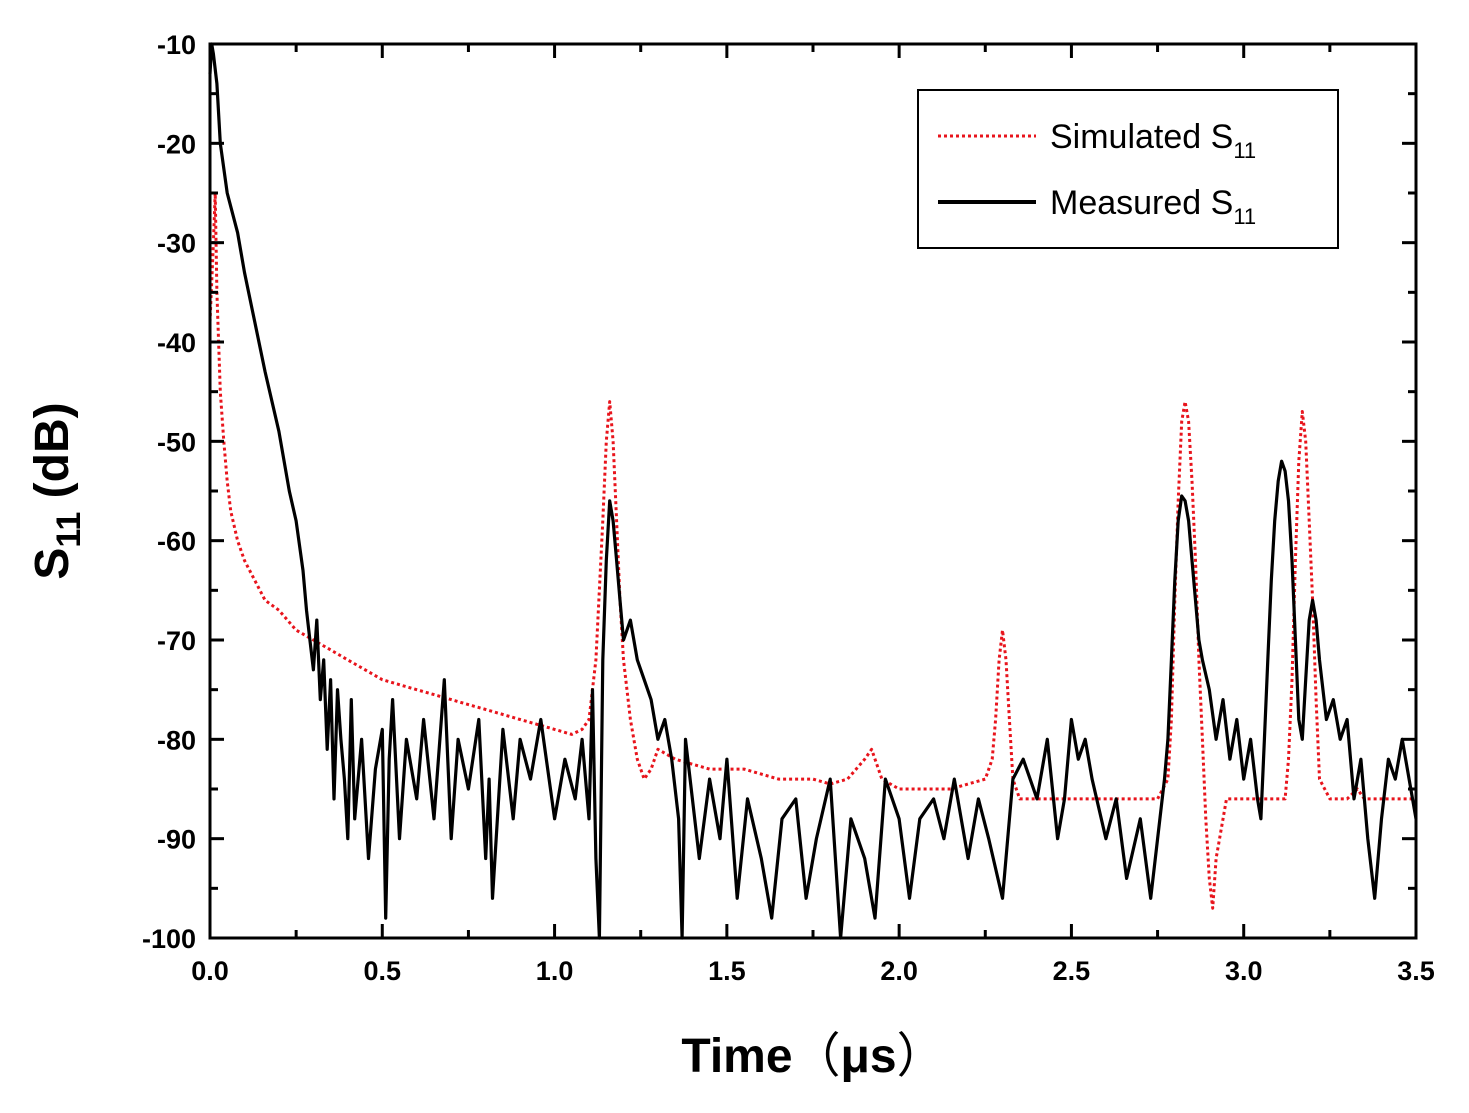 This screenshot has width=1469, height=1113. Describe the element at coordinates (69, 530) in the screenshot. I see `y-axis-title-subscript: 11` at that location.